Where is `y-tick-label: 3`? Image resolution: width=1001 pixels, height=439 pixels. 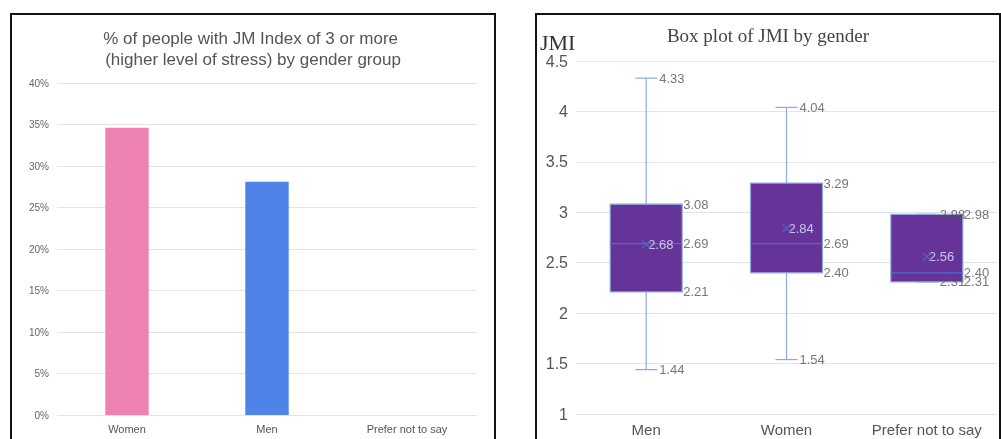
y-tick-label: 3 is located at coordinates (564, 212).